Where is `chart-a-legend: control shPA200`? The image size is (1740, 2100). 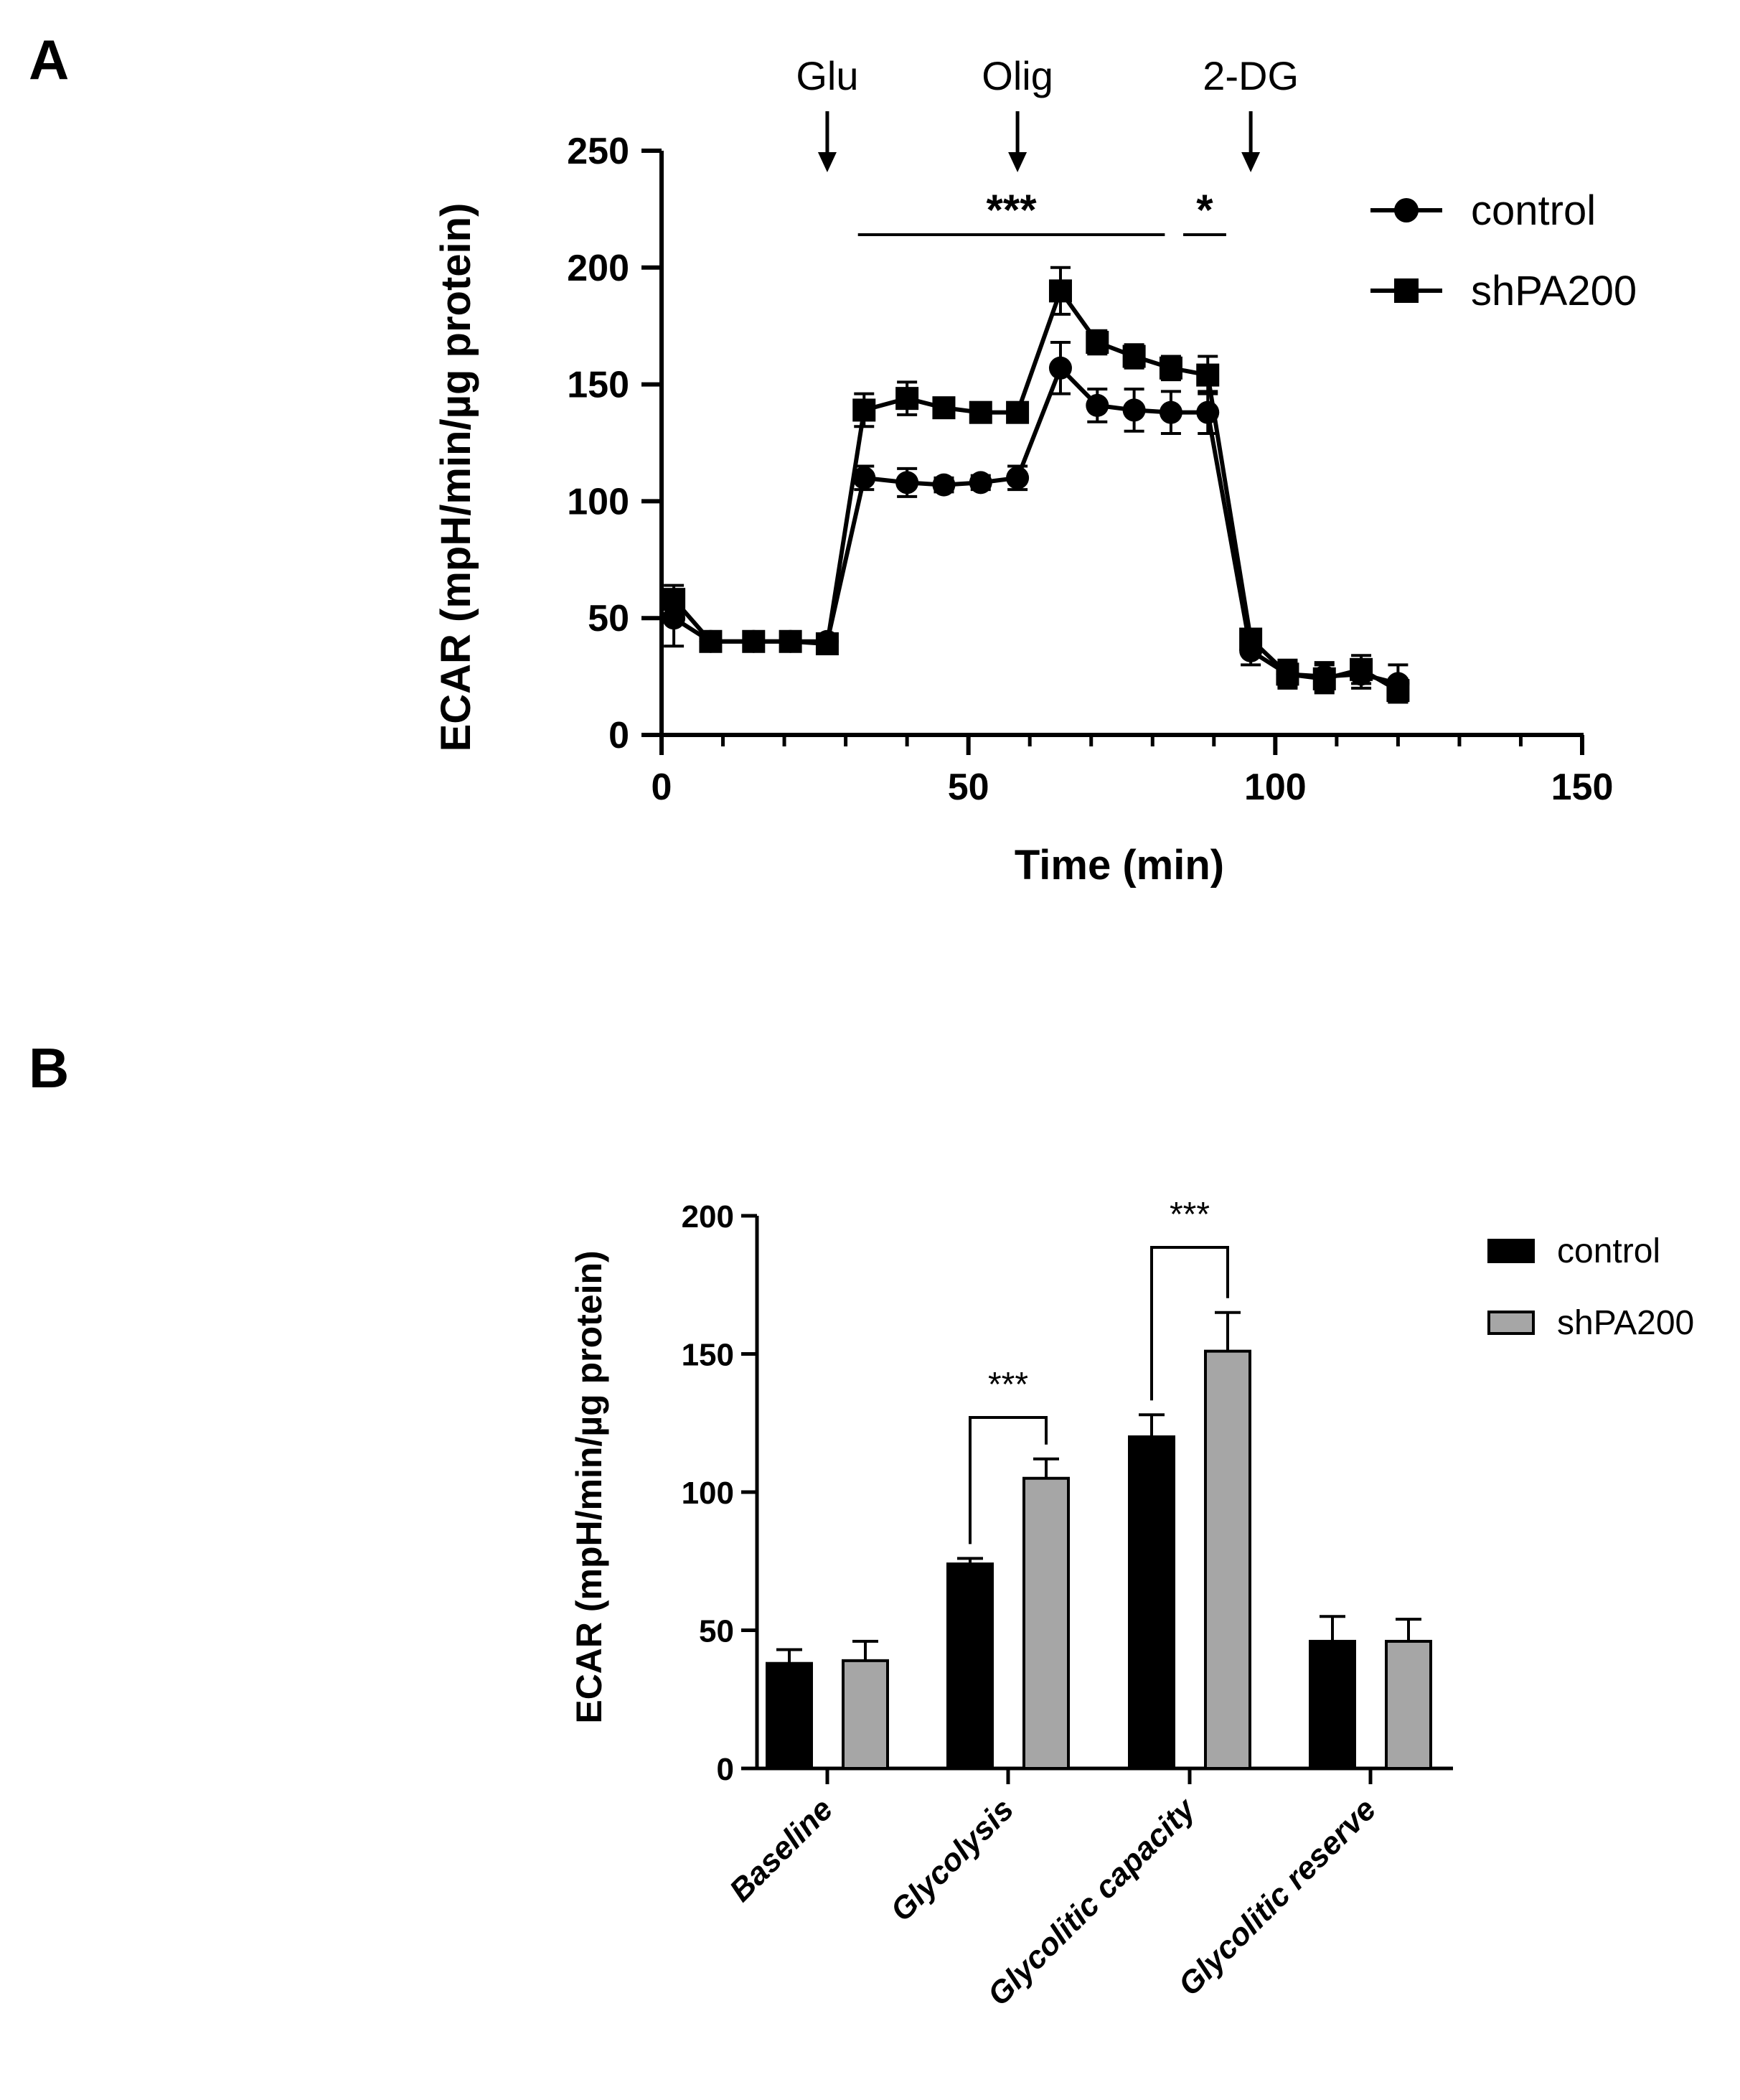
chart-a-legend: control shPA200 is located at coordinates (1503, 250).